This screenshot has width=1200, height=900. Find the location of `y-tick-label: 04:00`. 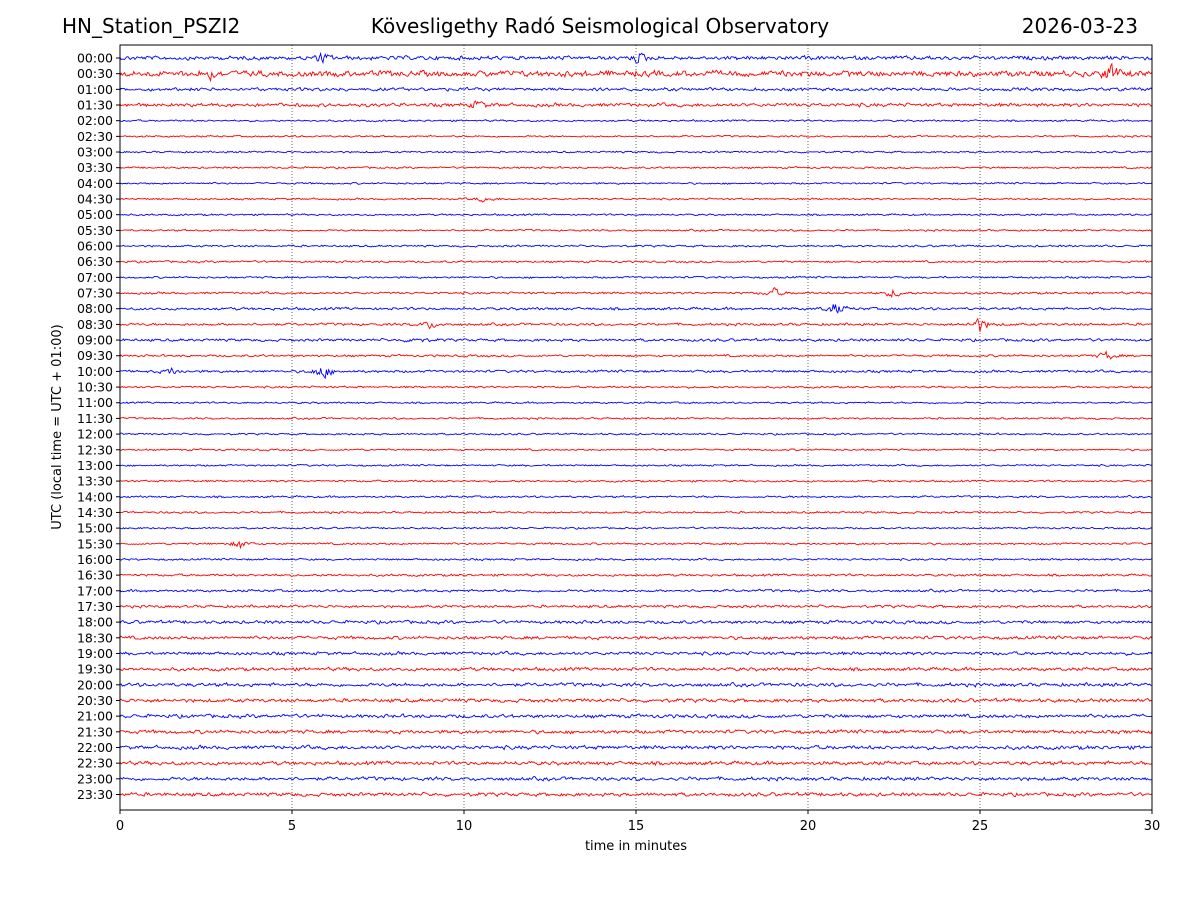

y-tick-label: 04:00 is located at coordinates (95, 183).